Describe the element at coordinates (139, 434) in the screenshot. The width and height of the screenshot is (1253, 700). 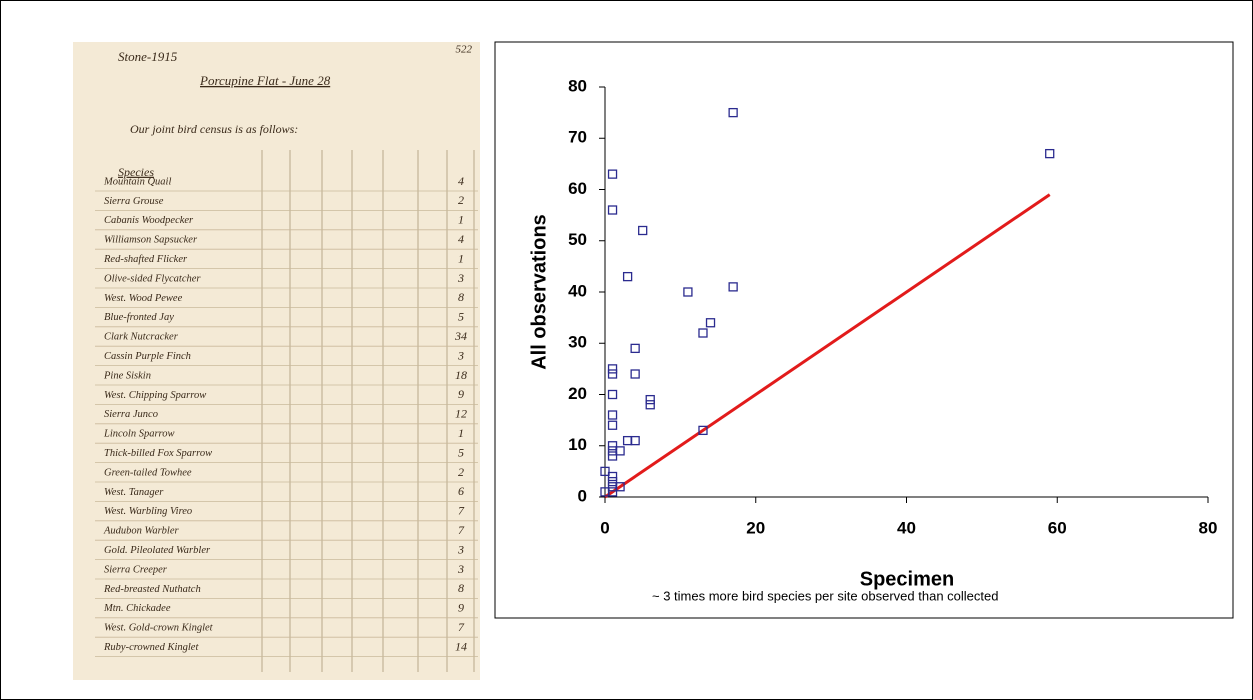
I see `species-name: Lincoln Sparrow` at that location.